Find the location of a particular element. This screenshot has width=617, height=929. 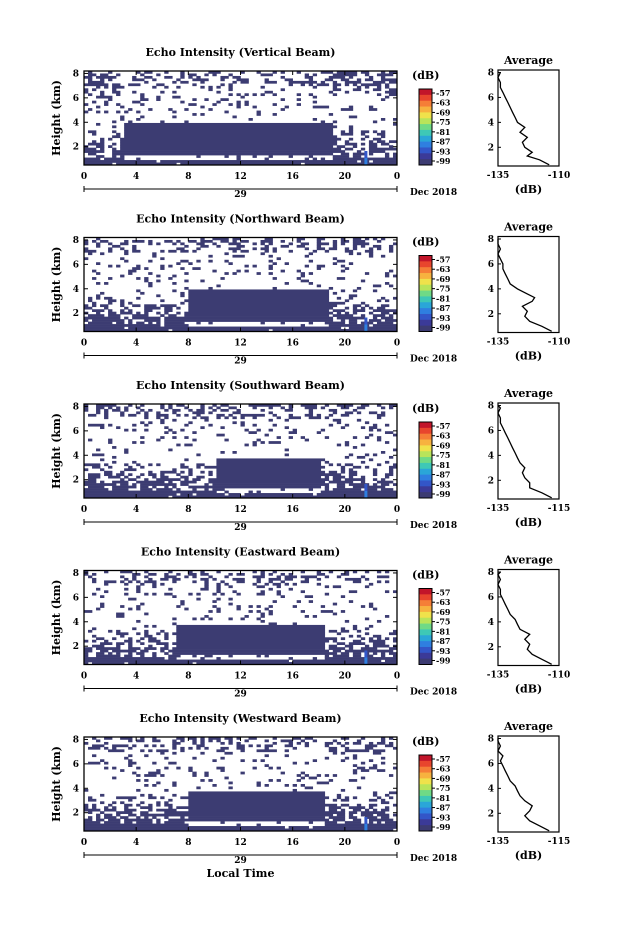

profile-frame is located at coordinates (528, 284).